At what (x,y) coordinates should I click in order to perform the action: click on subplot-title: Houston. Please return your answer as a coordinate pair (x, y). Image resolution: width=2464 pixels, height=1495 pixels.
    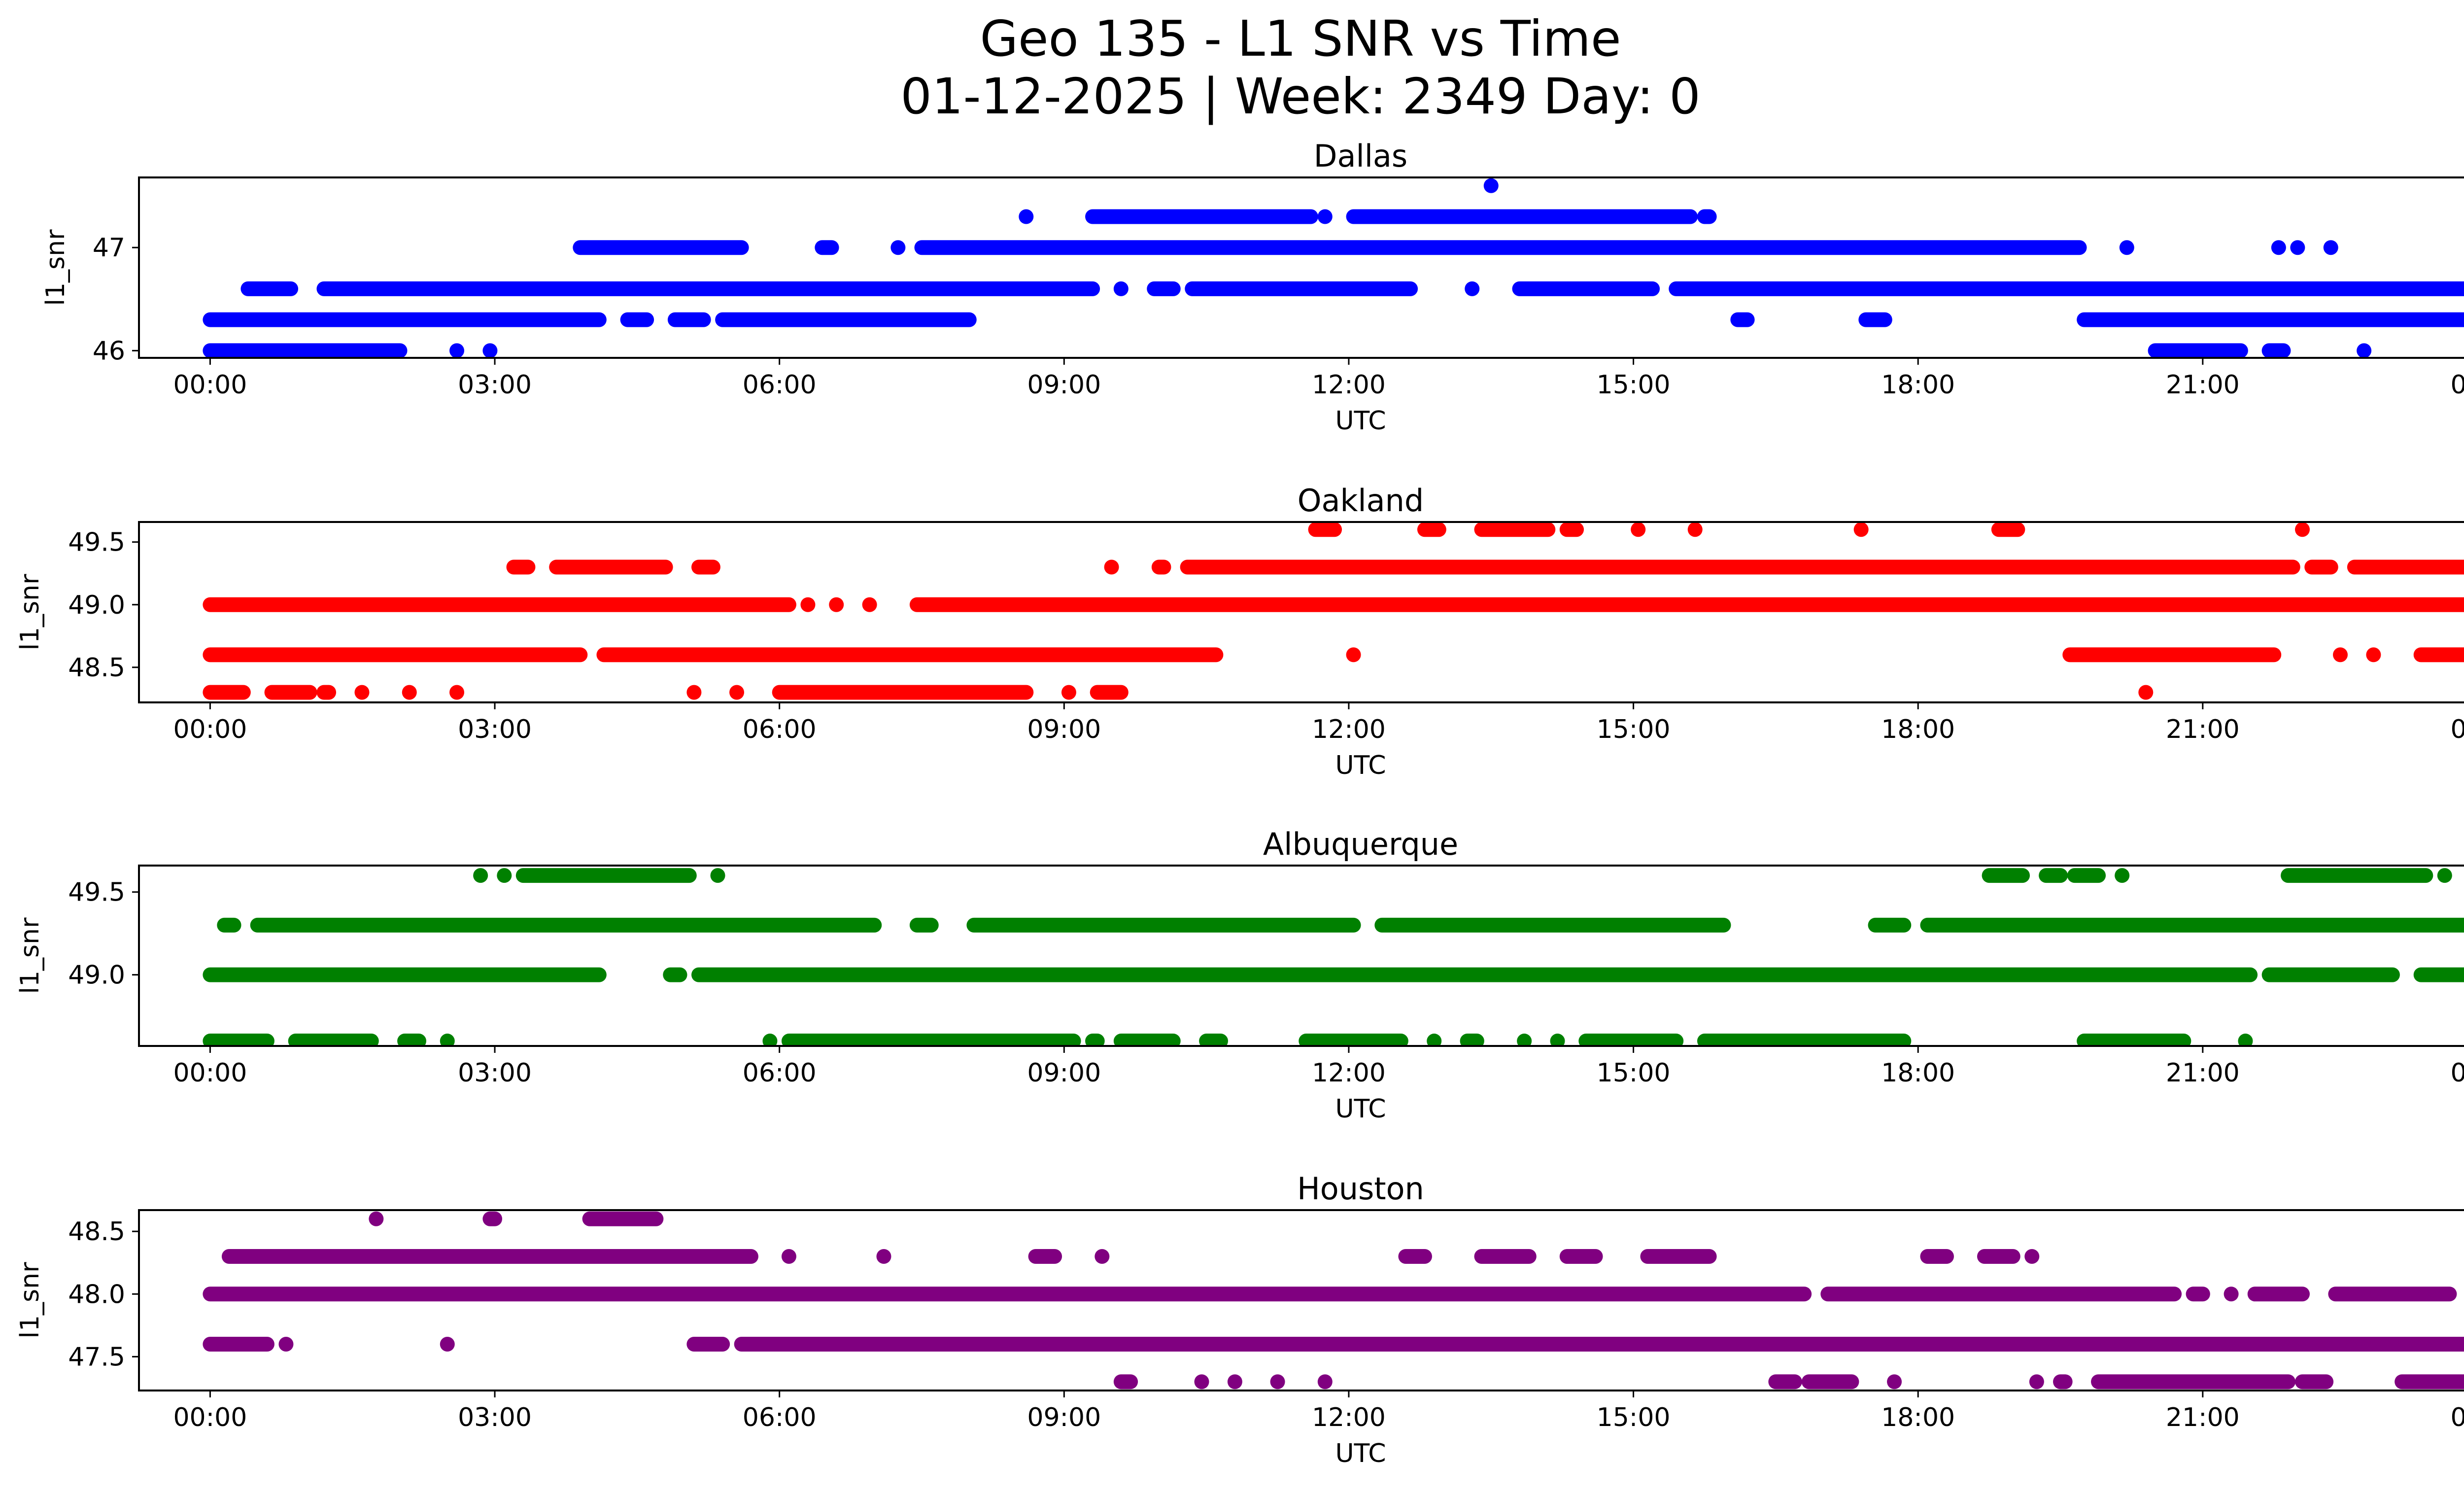
    Looking at the image, I should click on (1360, 1189).